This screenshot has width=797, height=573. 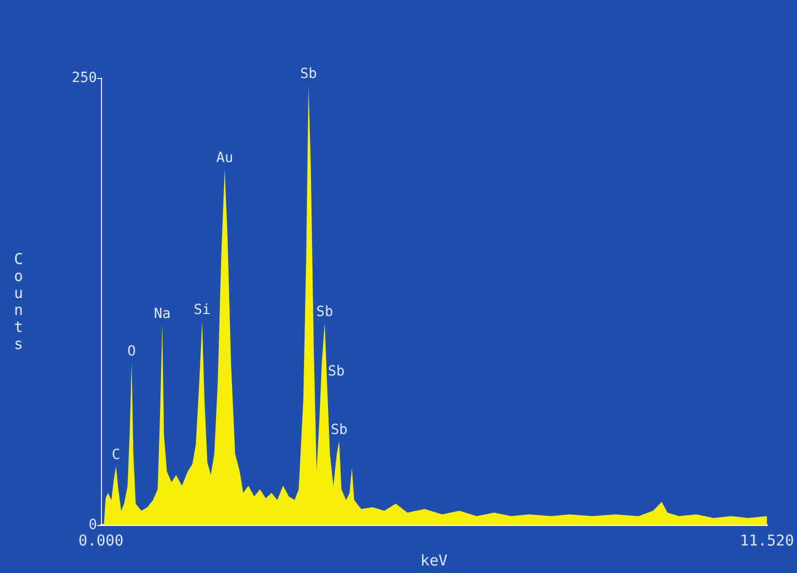 What do you see at coordinates (116, 455) in the screenshot?
I see `annotation: C` at bounding box center [116, 455].